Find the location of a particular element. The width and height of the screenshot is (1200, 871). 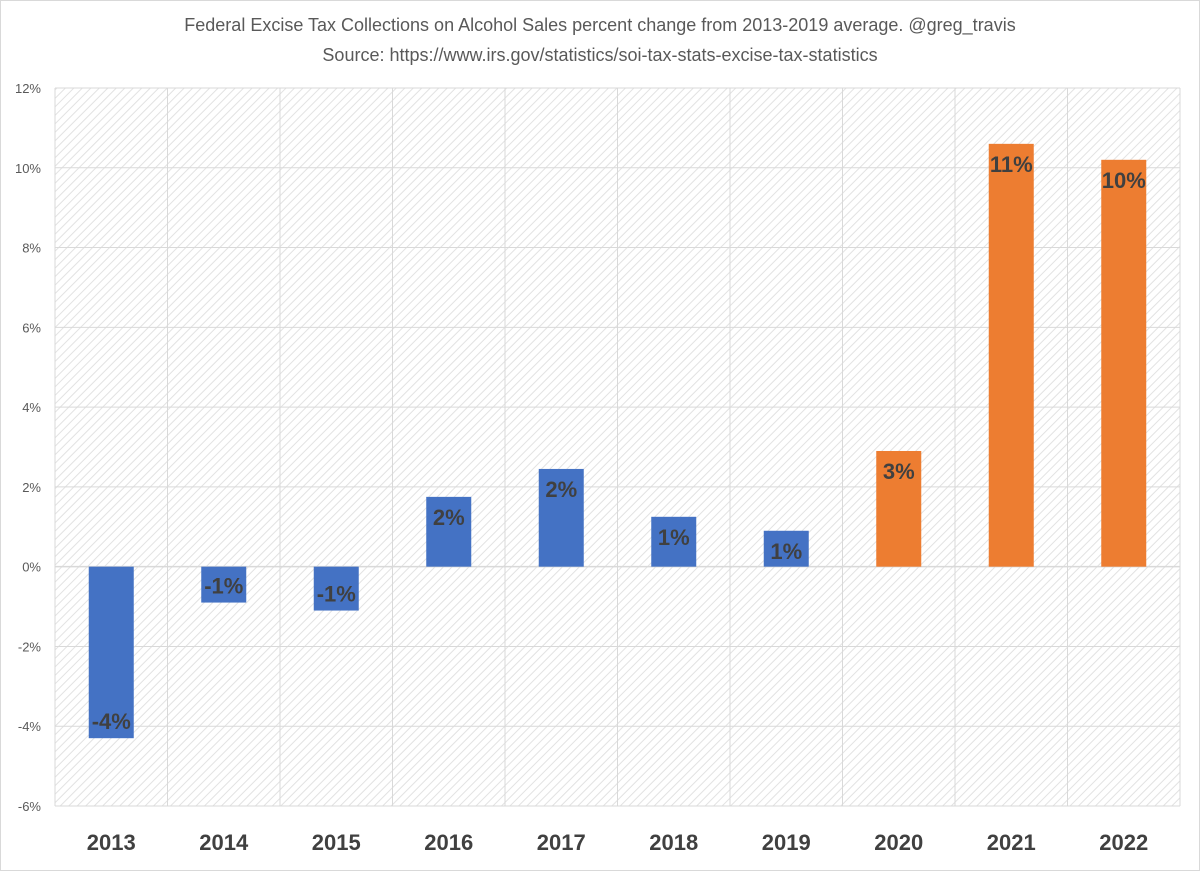

data-label-2013: -4% is located at coordinates (111, 721).